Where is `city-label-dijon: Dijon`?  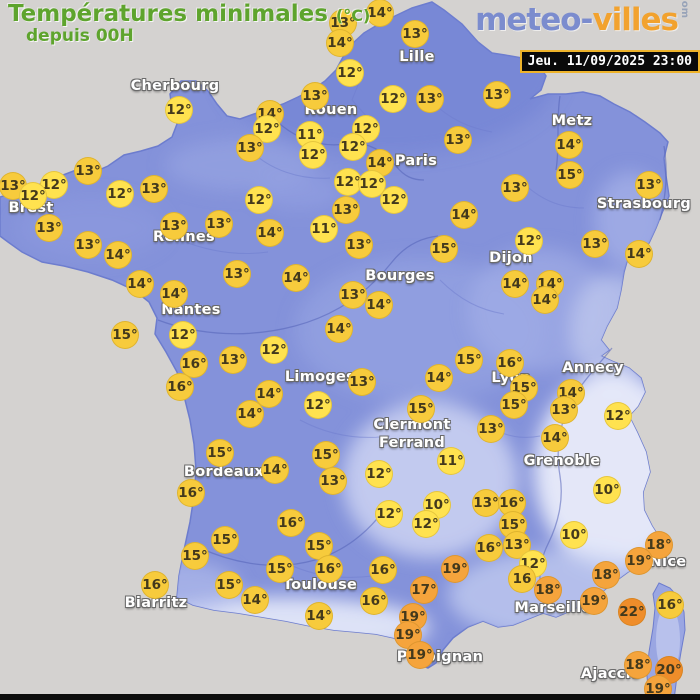 city-label-dijon: Dijon is located at coordinates (511, 258).